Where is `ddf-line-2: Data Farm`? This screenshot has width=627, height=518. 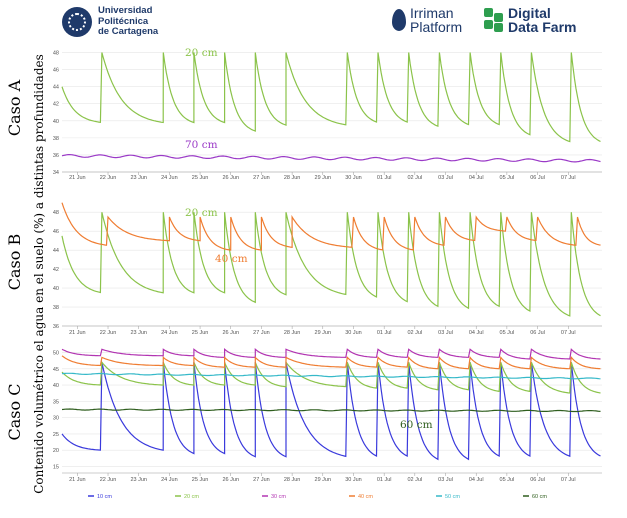 ddf-line-2: Data Farm is located at coordinates (542, 27).